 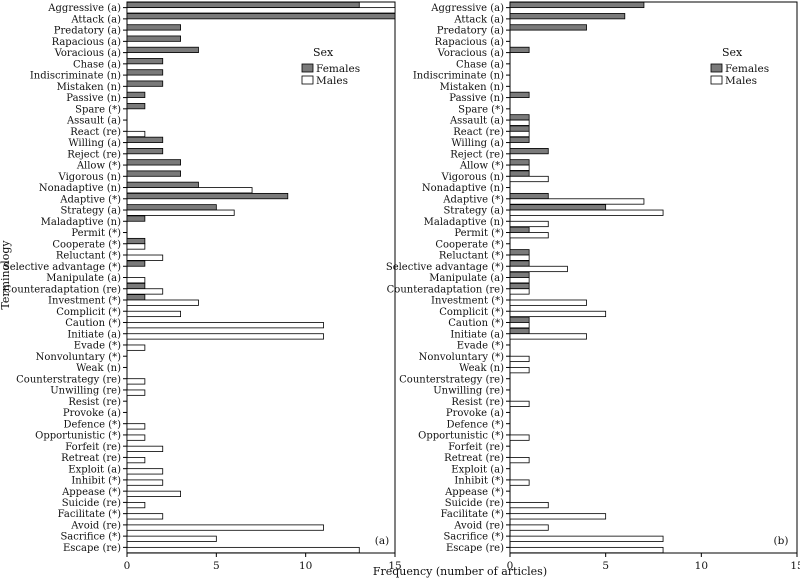 What do you see at coordinates (84, 8) in the screenshot?
I see `y-tick-label: Aggressive (a)` at bounding box center [84, 8].